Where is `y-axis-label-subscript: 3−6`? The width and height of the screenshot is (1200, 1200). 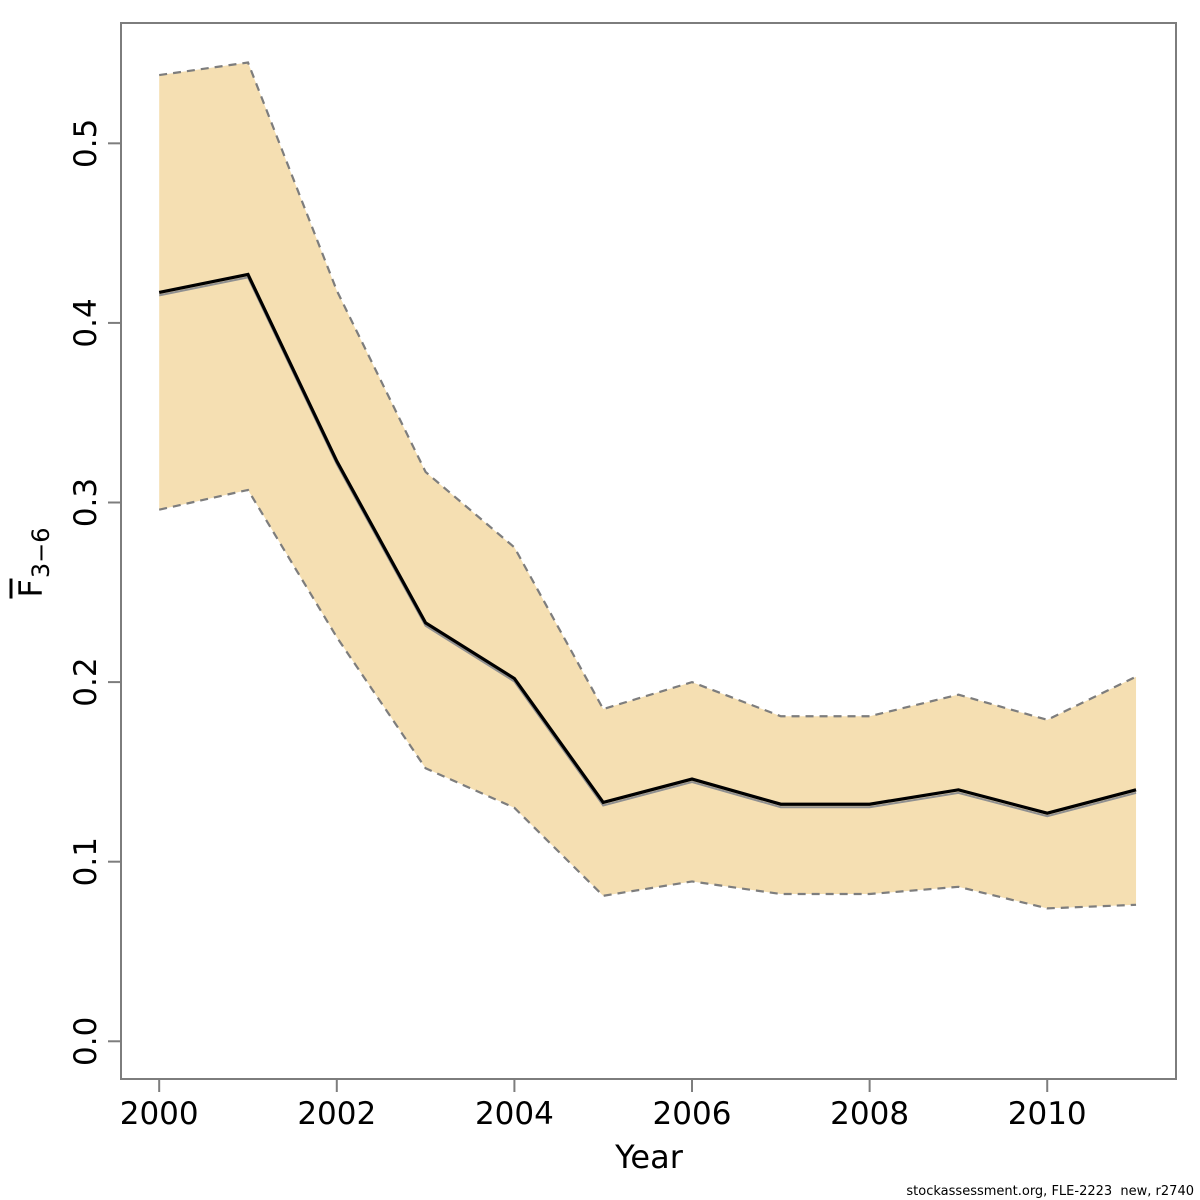
y-axis-label-subscript: 3−6 is located at coordinates (40, 553).